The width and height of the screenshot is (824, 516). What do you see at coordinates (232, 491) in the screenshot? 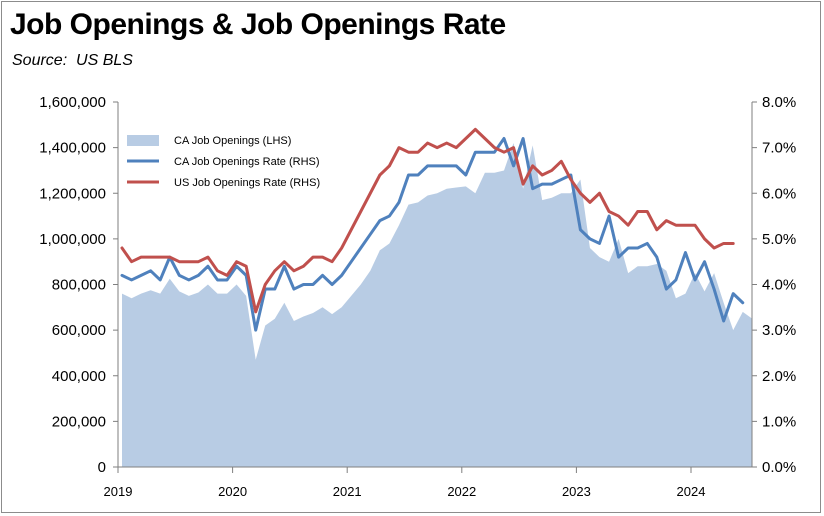
I see `x-tick-label: 2020` at bounding box center [232, 491].